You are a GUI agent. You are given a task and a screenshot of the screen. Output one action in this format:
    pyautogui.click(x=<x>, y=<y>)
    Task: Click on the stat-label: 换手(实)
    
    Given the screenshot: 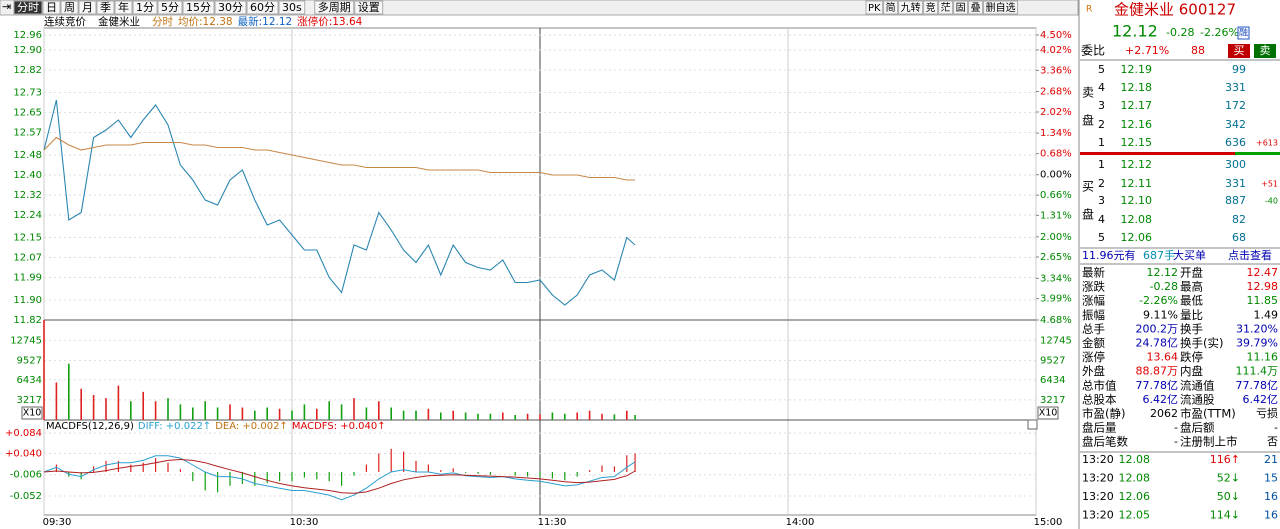 What is the action you would take?
    pyautogui.click(x=1201, y=343)
    